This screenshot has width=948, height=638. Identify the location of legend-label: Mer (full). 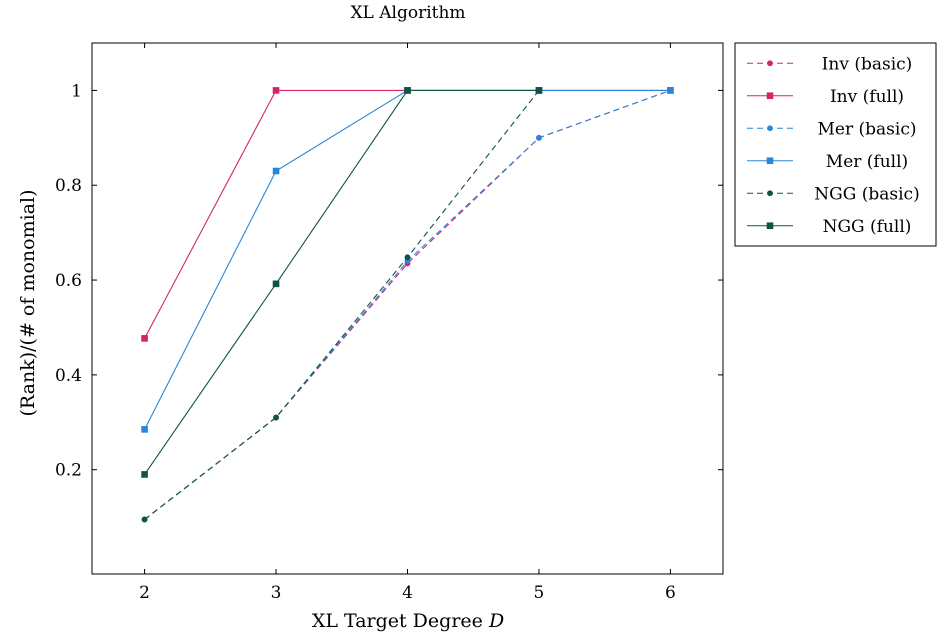
(867, 162).